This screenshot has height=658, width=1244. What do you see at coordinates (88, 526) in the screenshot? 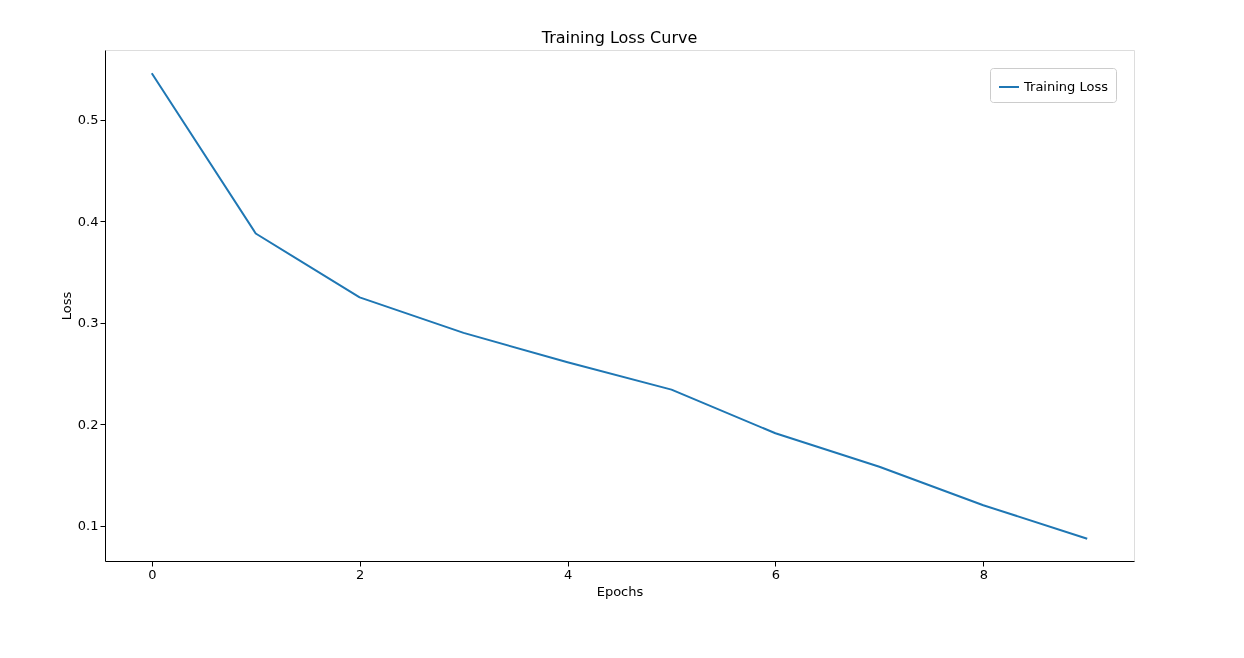
I see `y-tick-label: 0.1` at bounding box center [88, 526].